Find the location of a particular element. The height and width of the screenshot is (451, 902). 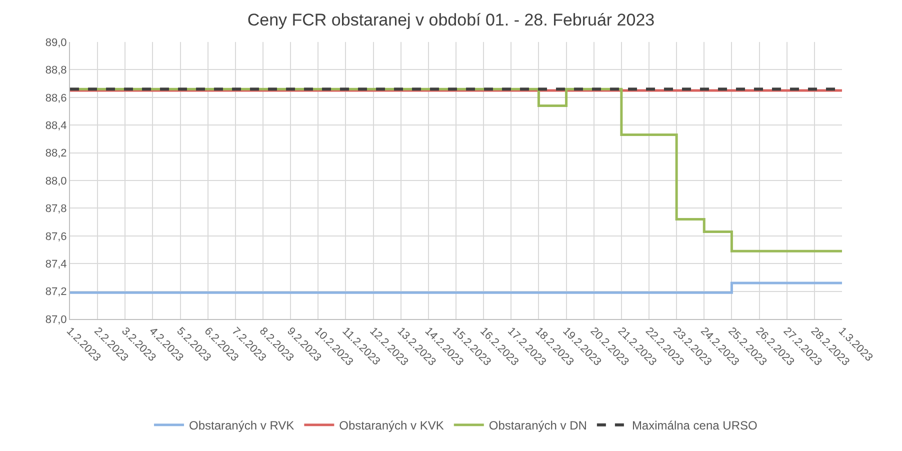

legend-label: Maximálna cena URSO is located at coordinates (695, 425).